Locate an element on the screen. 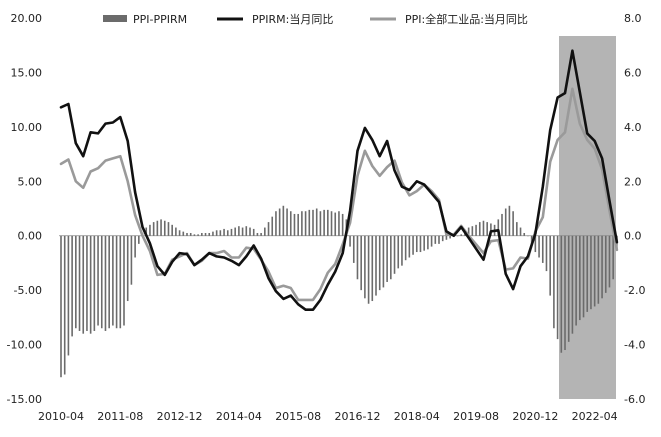  legend-label-spread: PPI-PPIRM is located at coordinates (160, 19).